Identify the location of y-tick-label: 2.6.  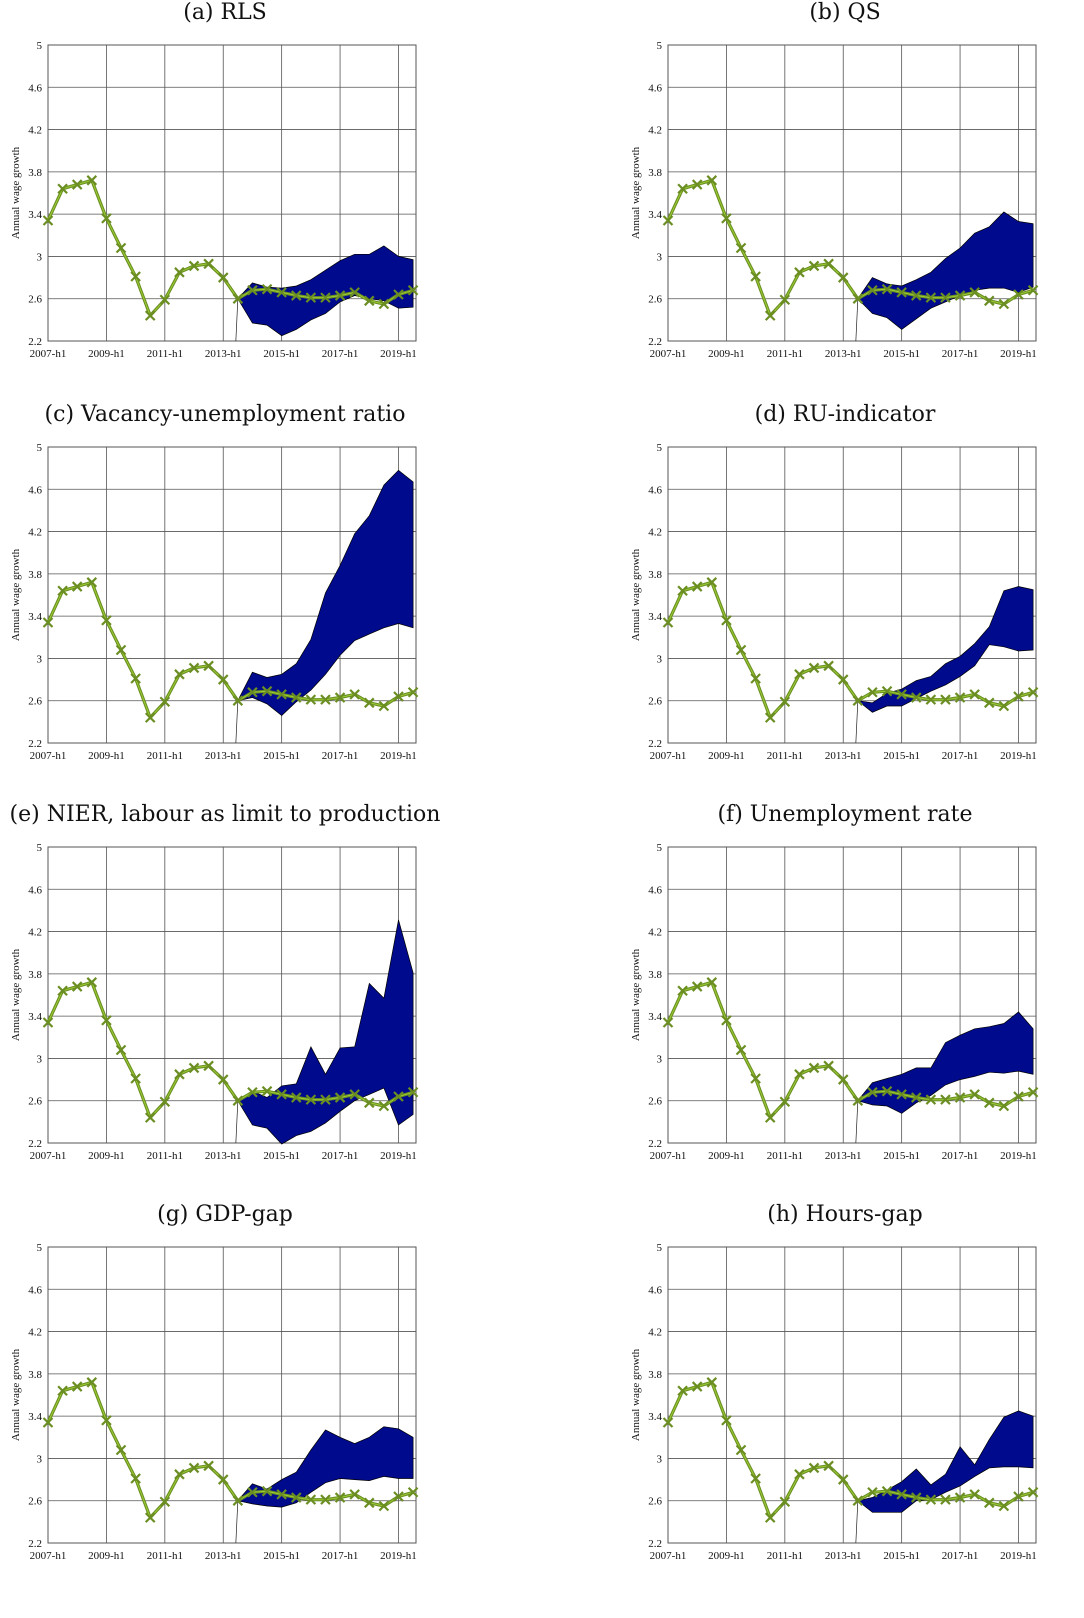
(655, 702).